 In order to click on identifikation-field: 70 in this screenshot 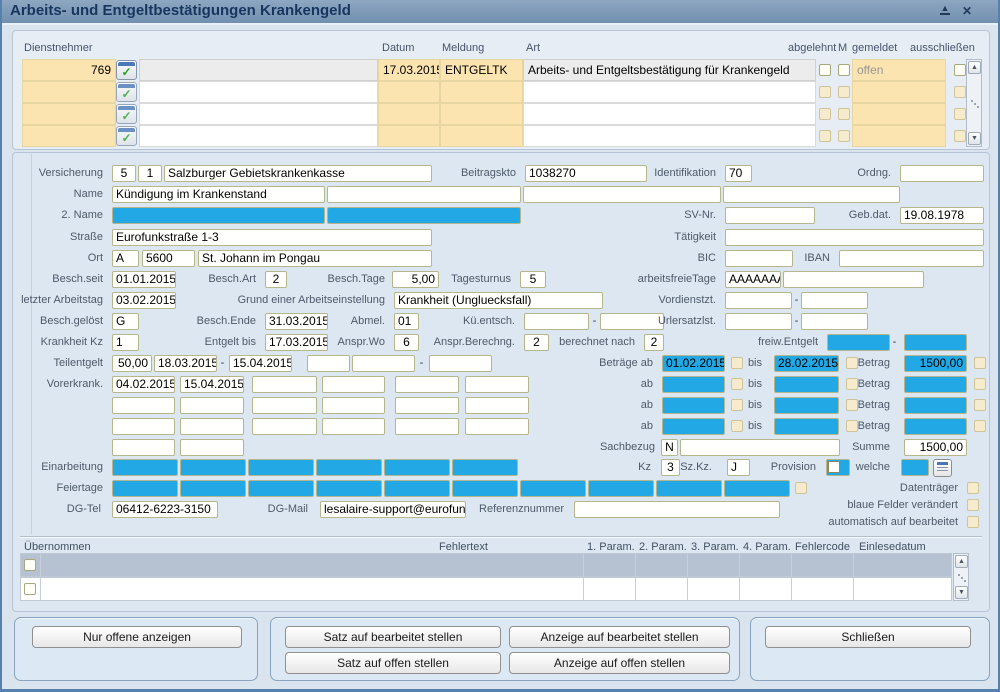, I will do `click(738, 173)`.